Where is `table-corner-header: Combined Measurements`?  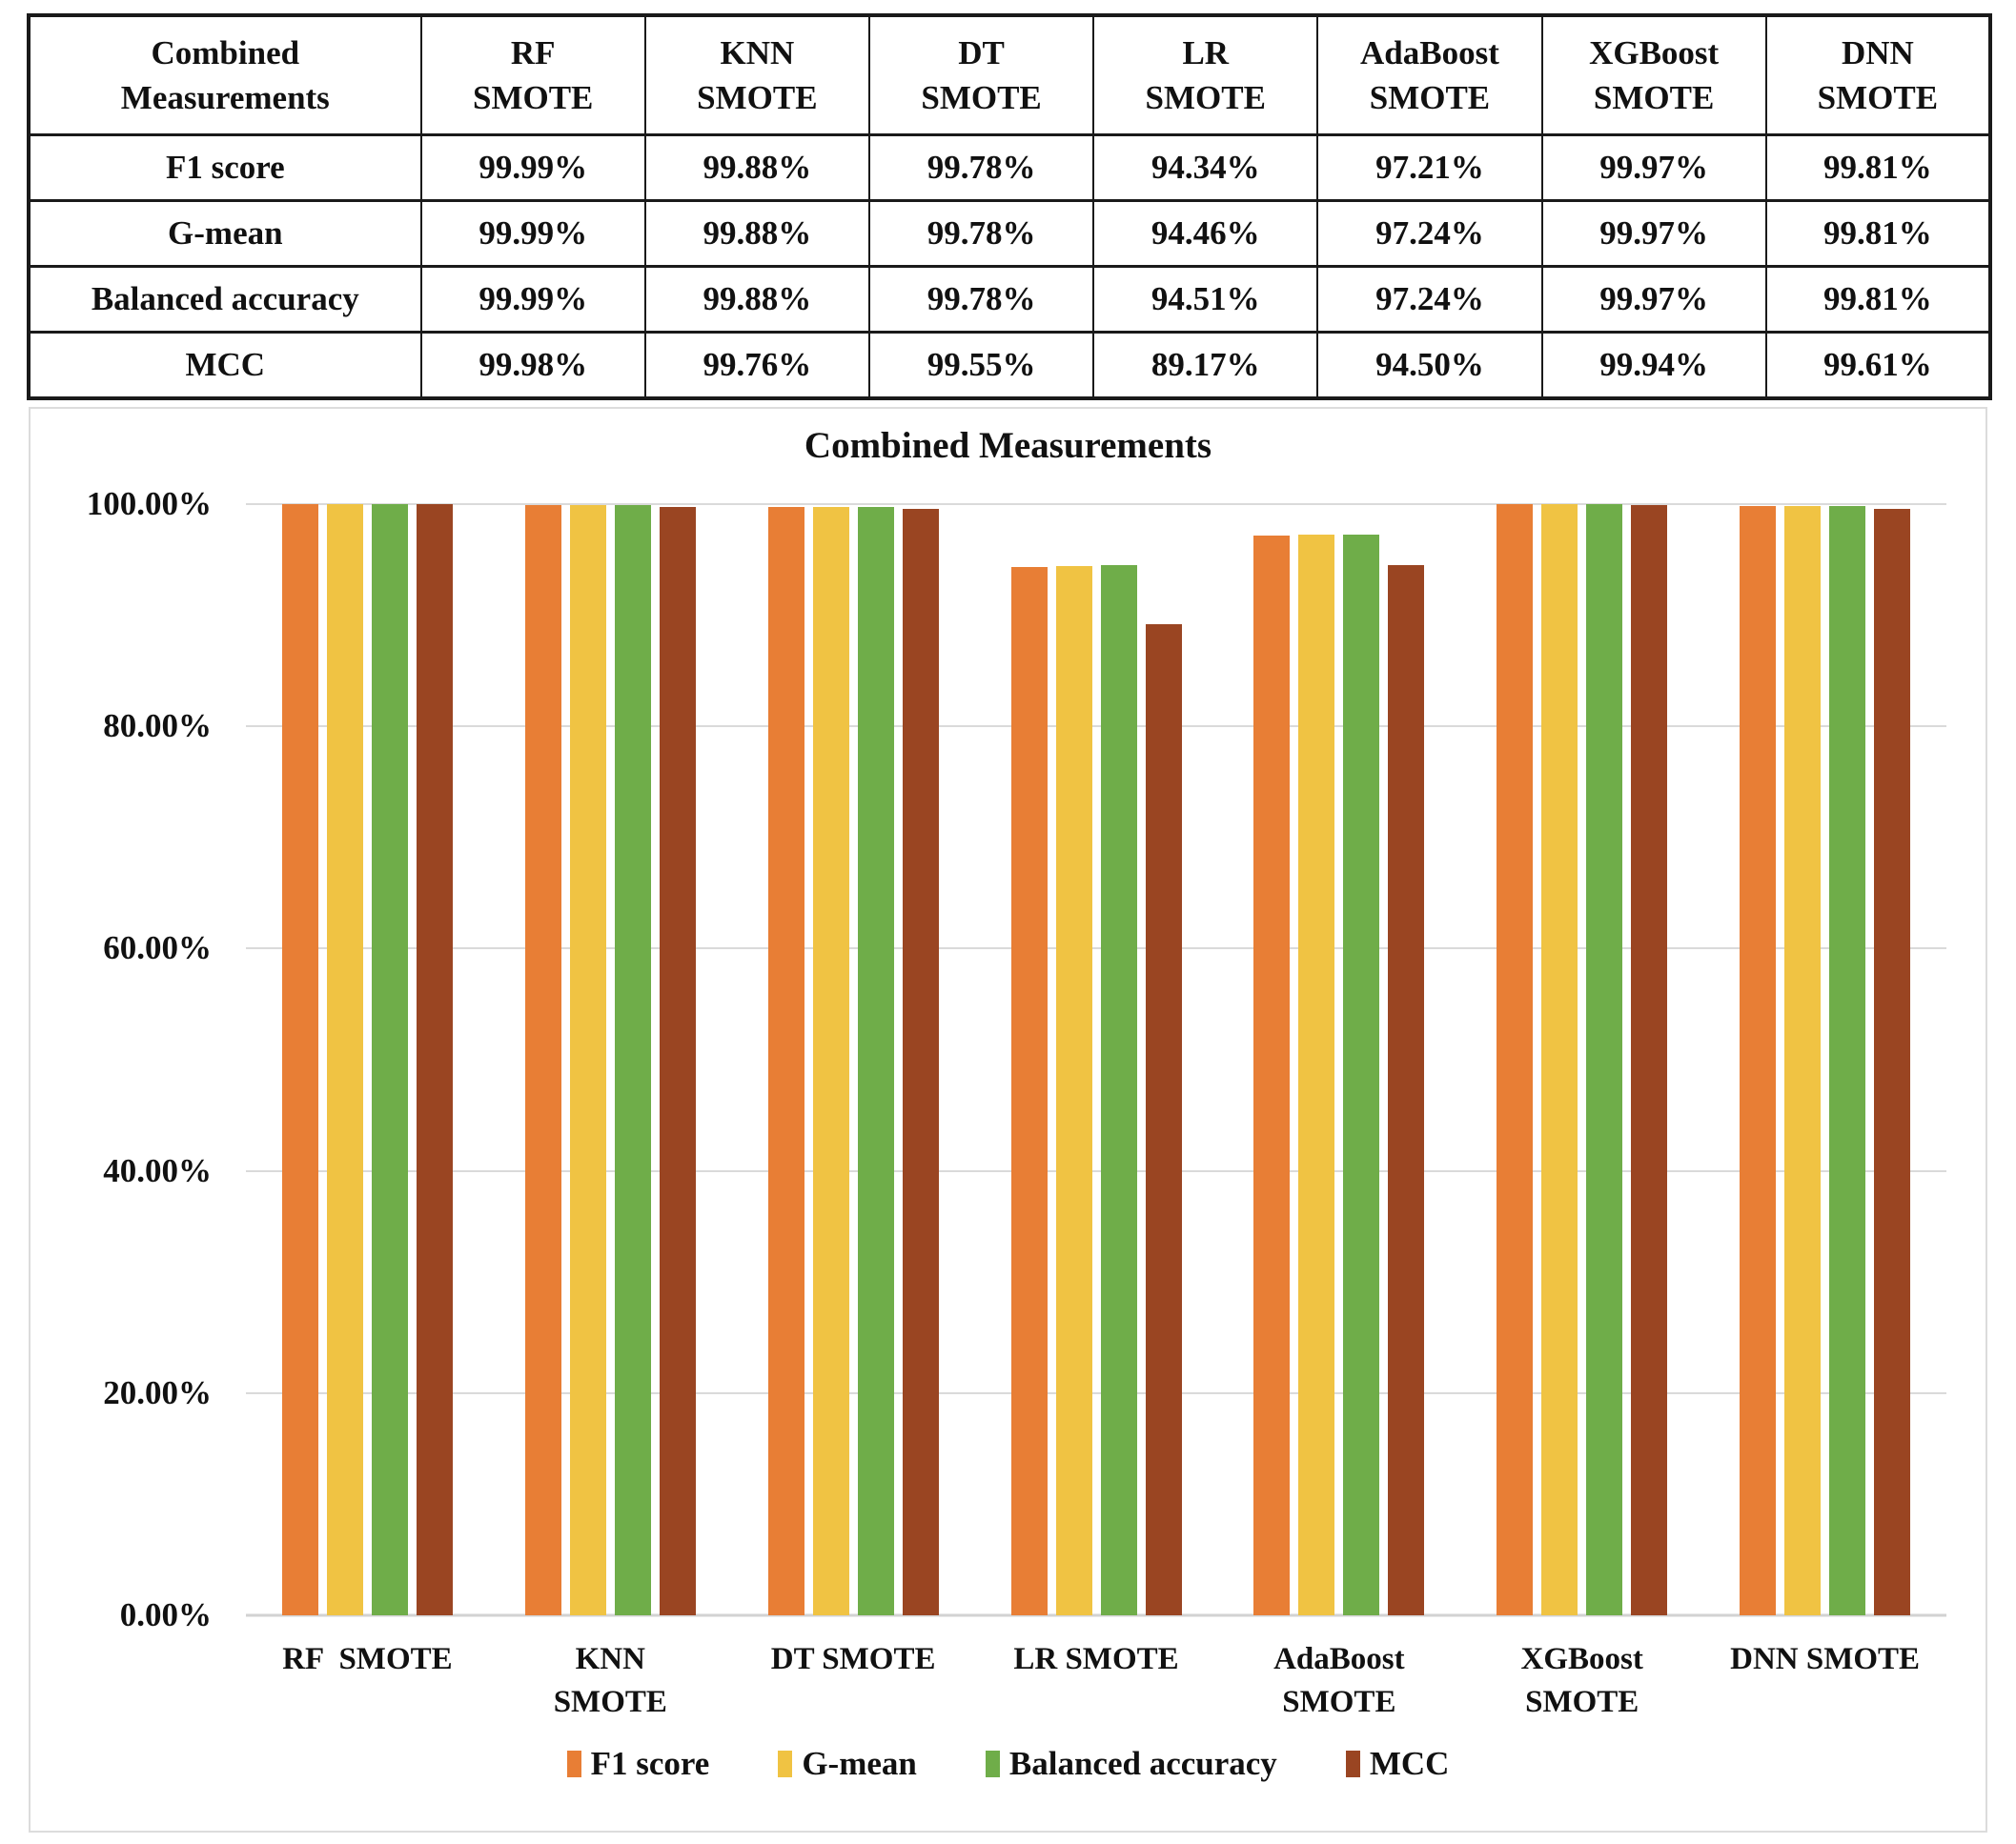 table-corner-header: Combined Measurements is located at coordinates (225, 75).